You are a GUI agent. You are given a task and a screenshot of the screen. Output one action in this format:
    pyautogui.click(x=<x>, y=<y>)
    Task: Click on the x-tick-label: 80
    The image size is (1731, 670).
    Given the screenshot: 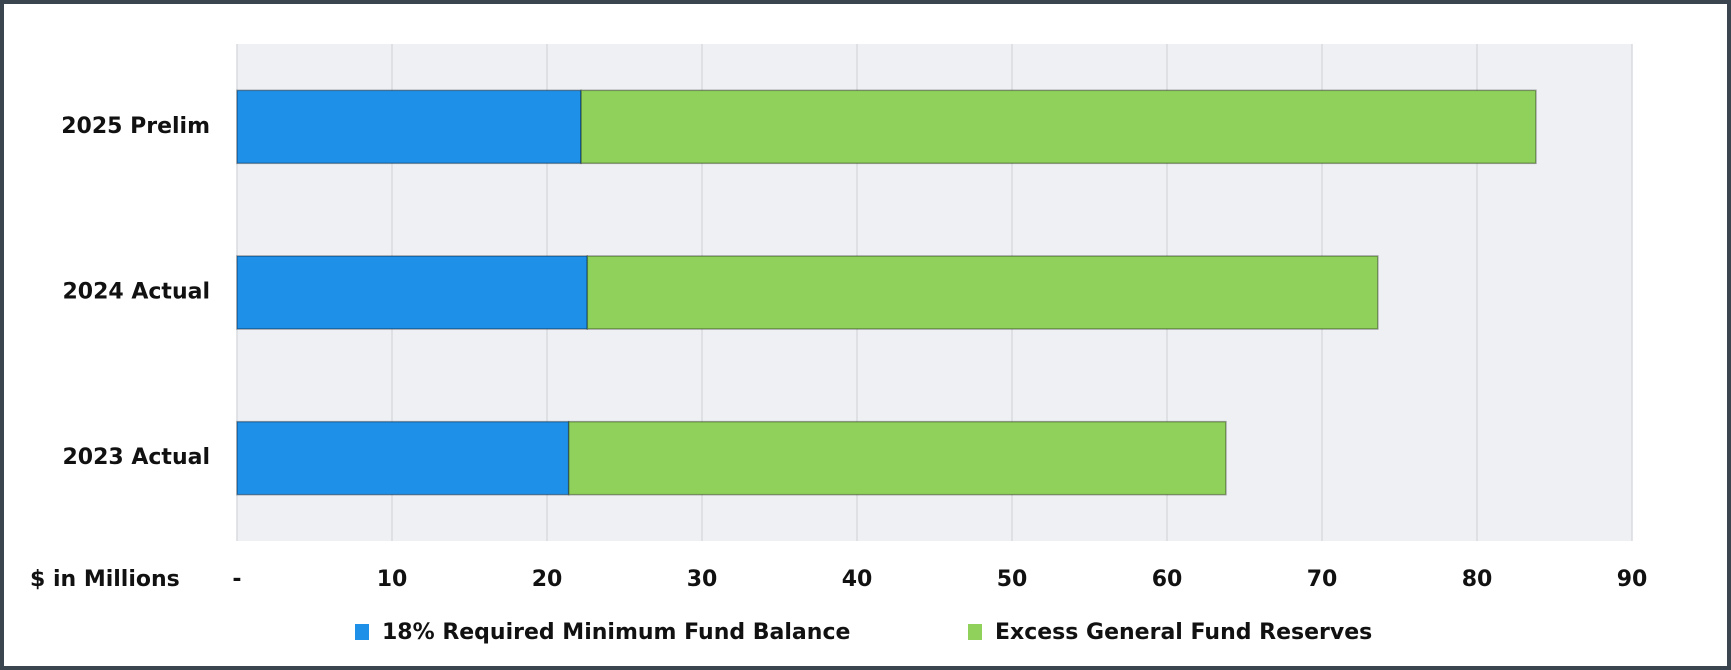 What is the action you would take?
    pyautogui.click(x=1477, y=579)
    